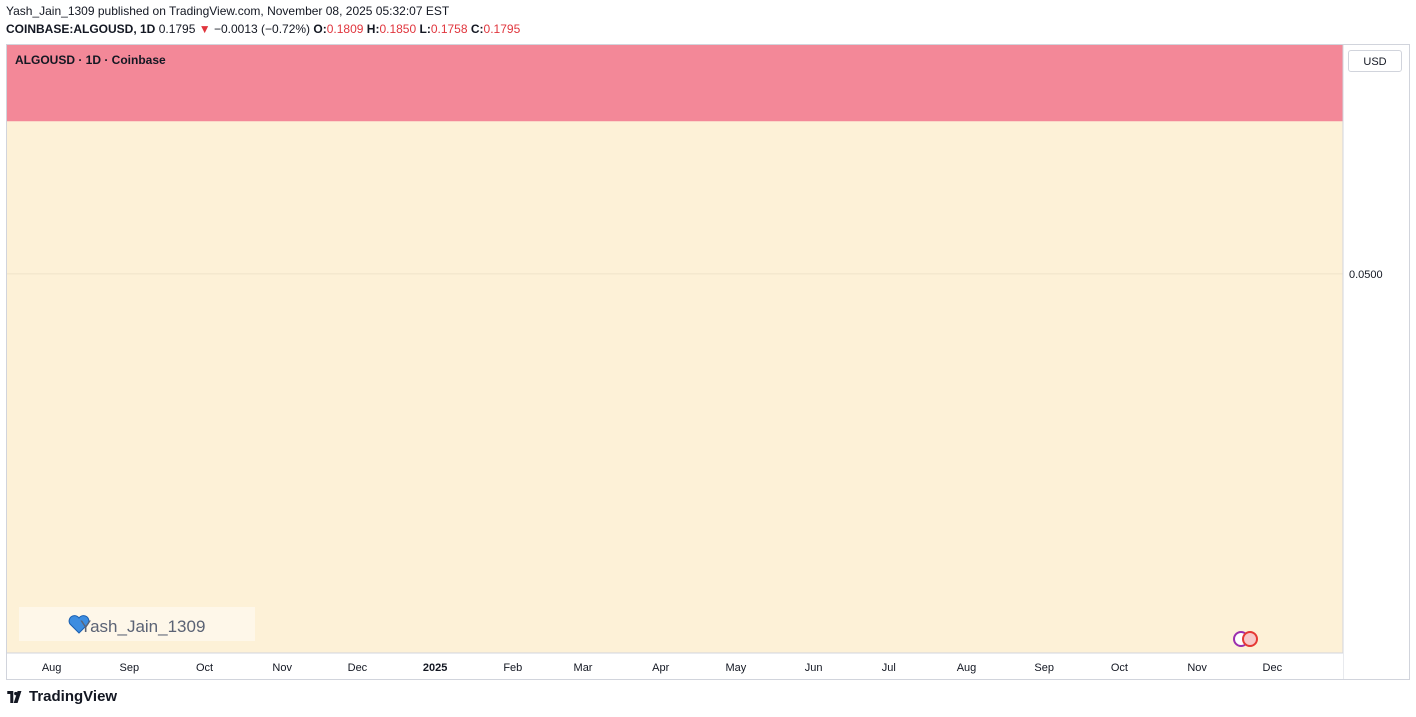 The width and height of the screenshot is (1416, 717). What do you see at coordinates (1366, 275) in the screenshot?
I see `y-tick-label: 0.0500` at bounding box center [1366, 275].